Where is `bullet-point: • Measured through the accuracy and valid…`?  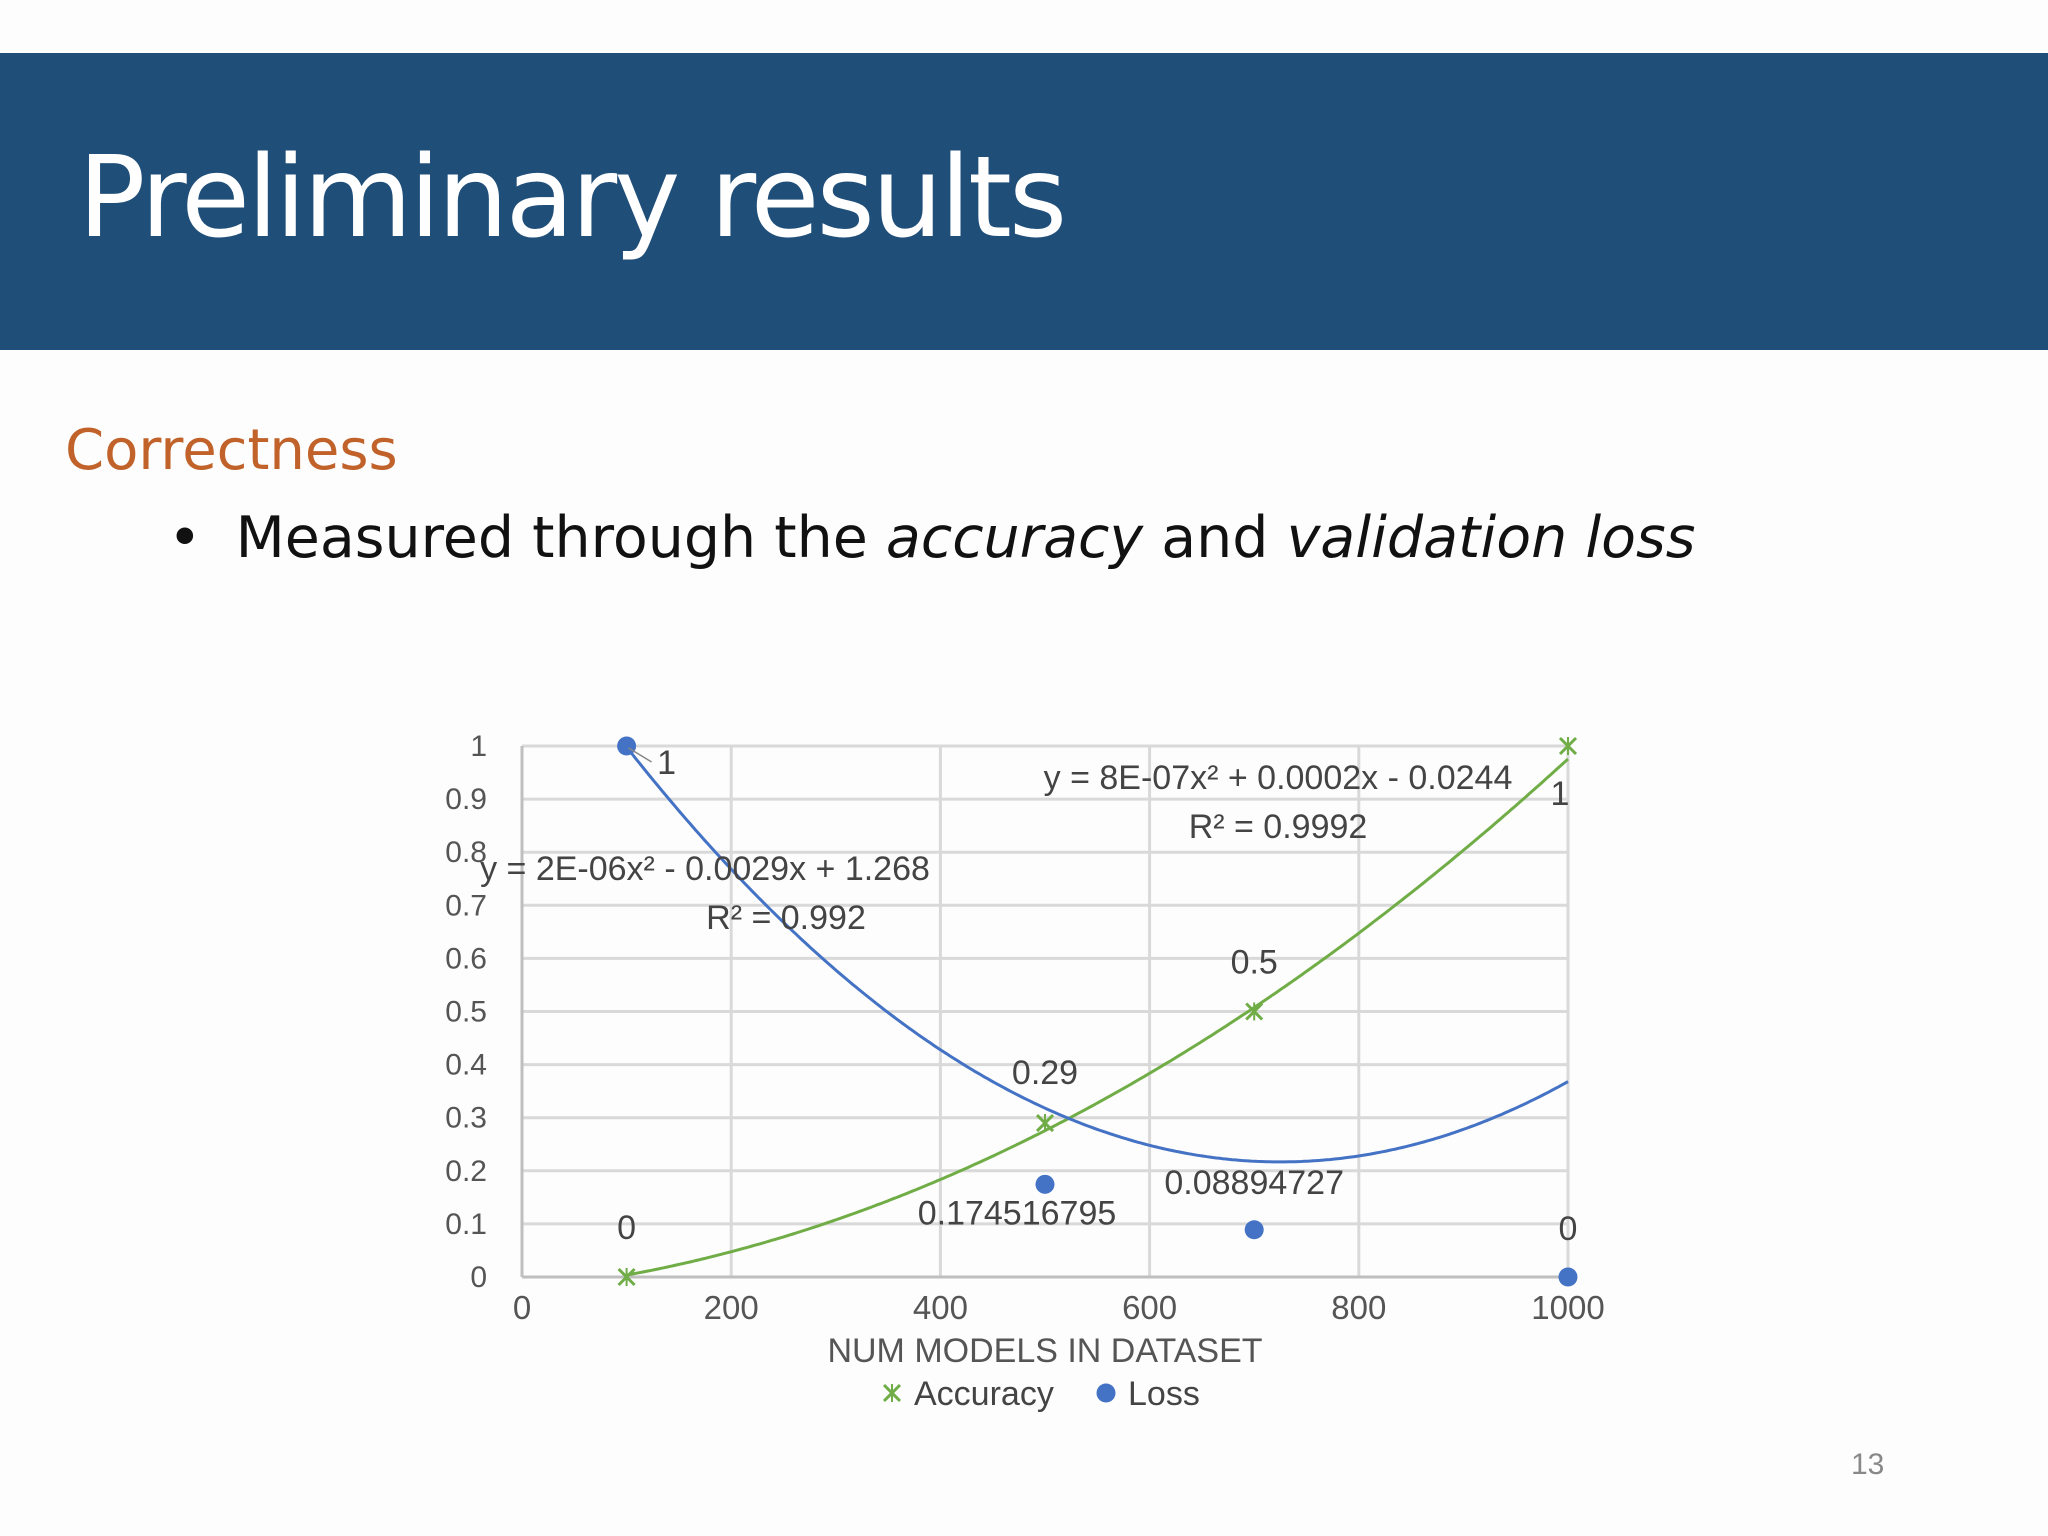
bullet-point: • Measured through the accuracy and valid… is located at coordinates (931, 538).